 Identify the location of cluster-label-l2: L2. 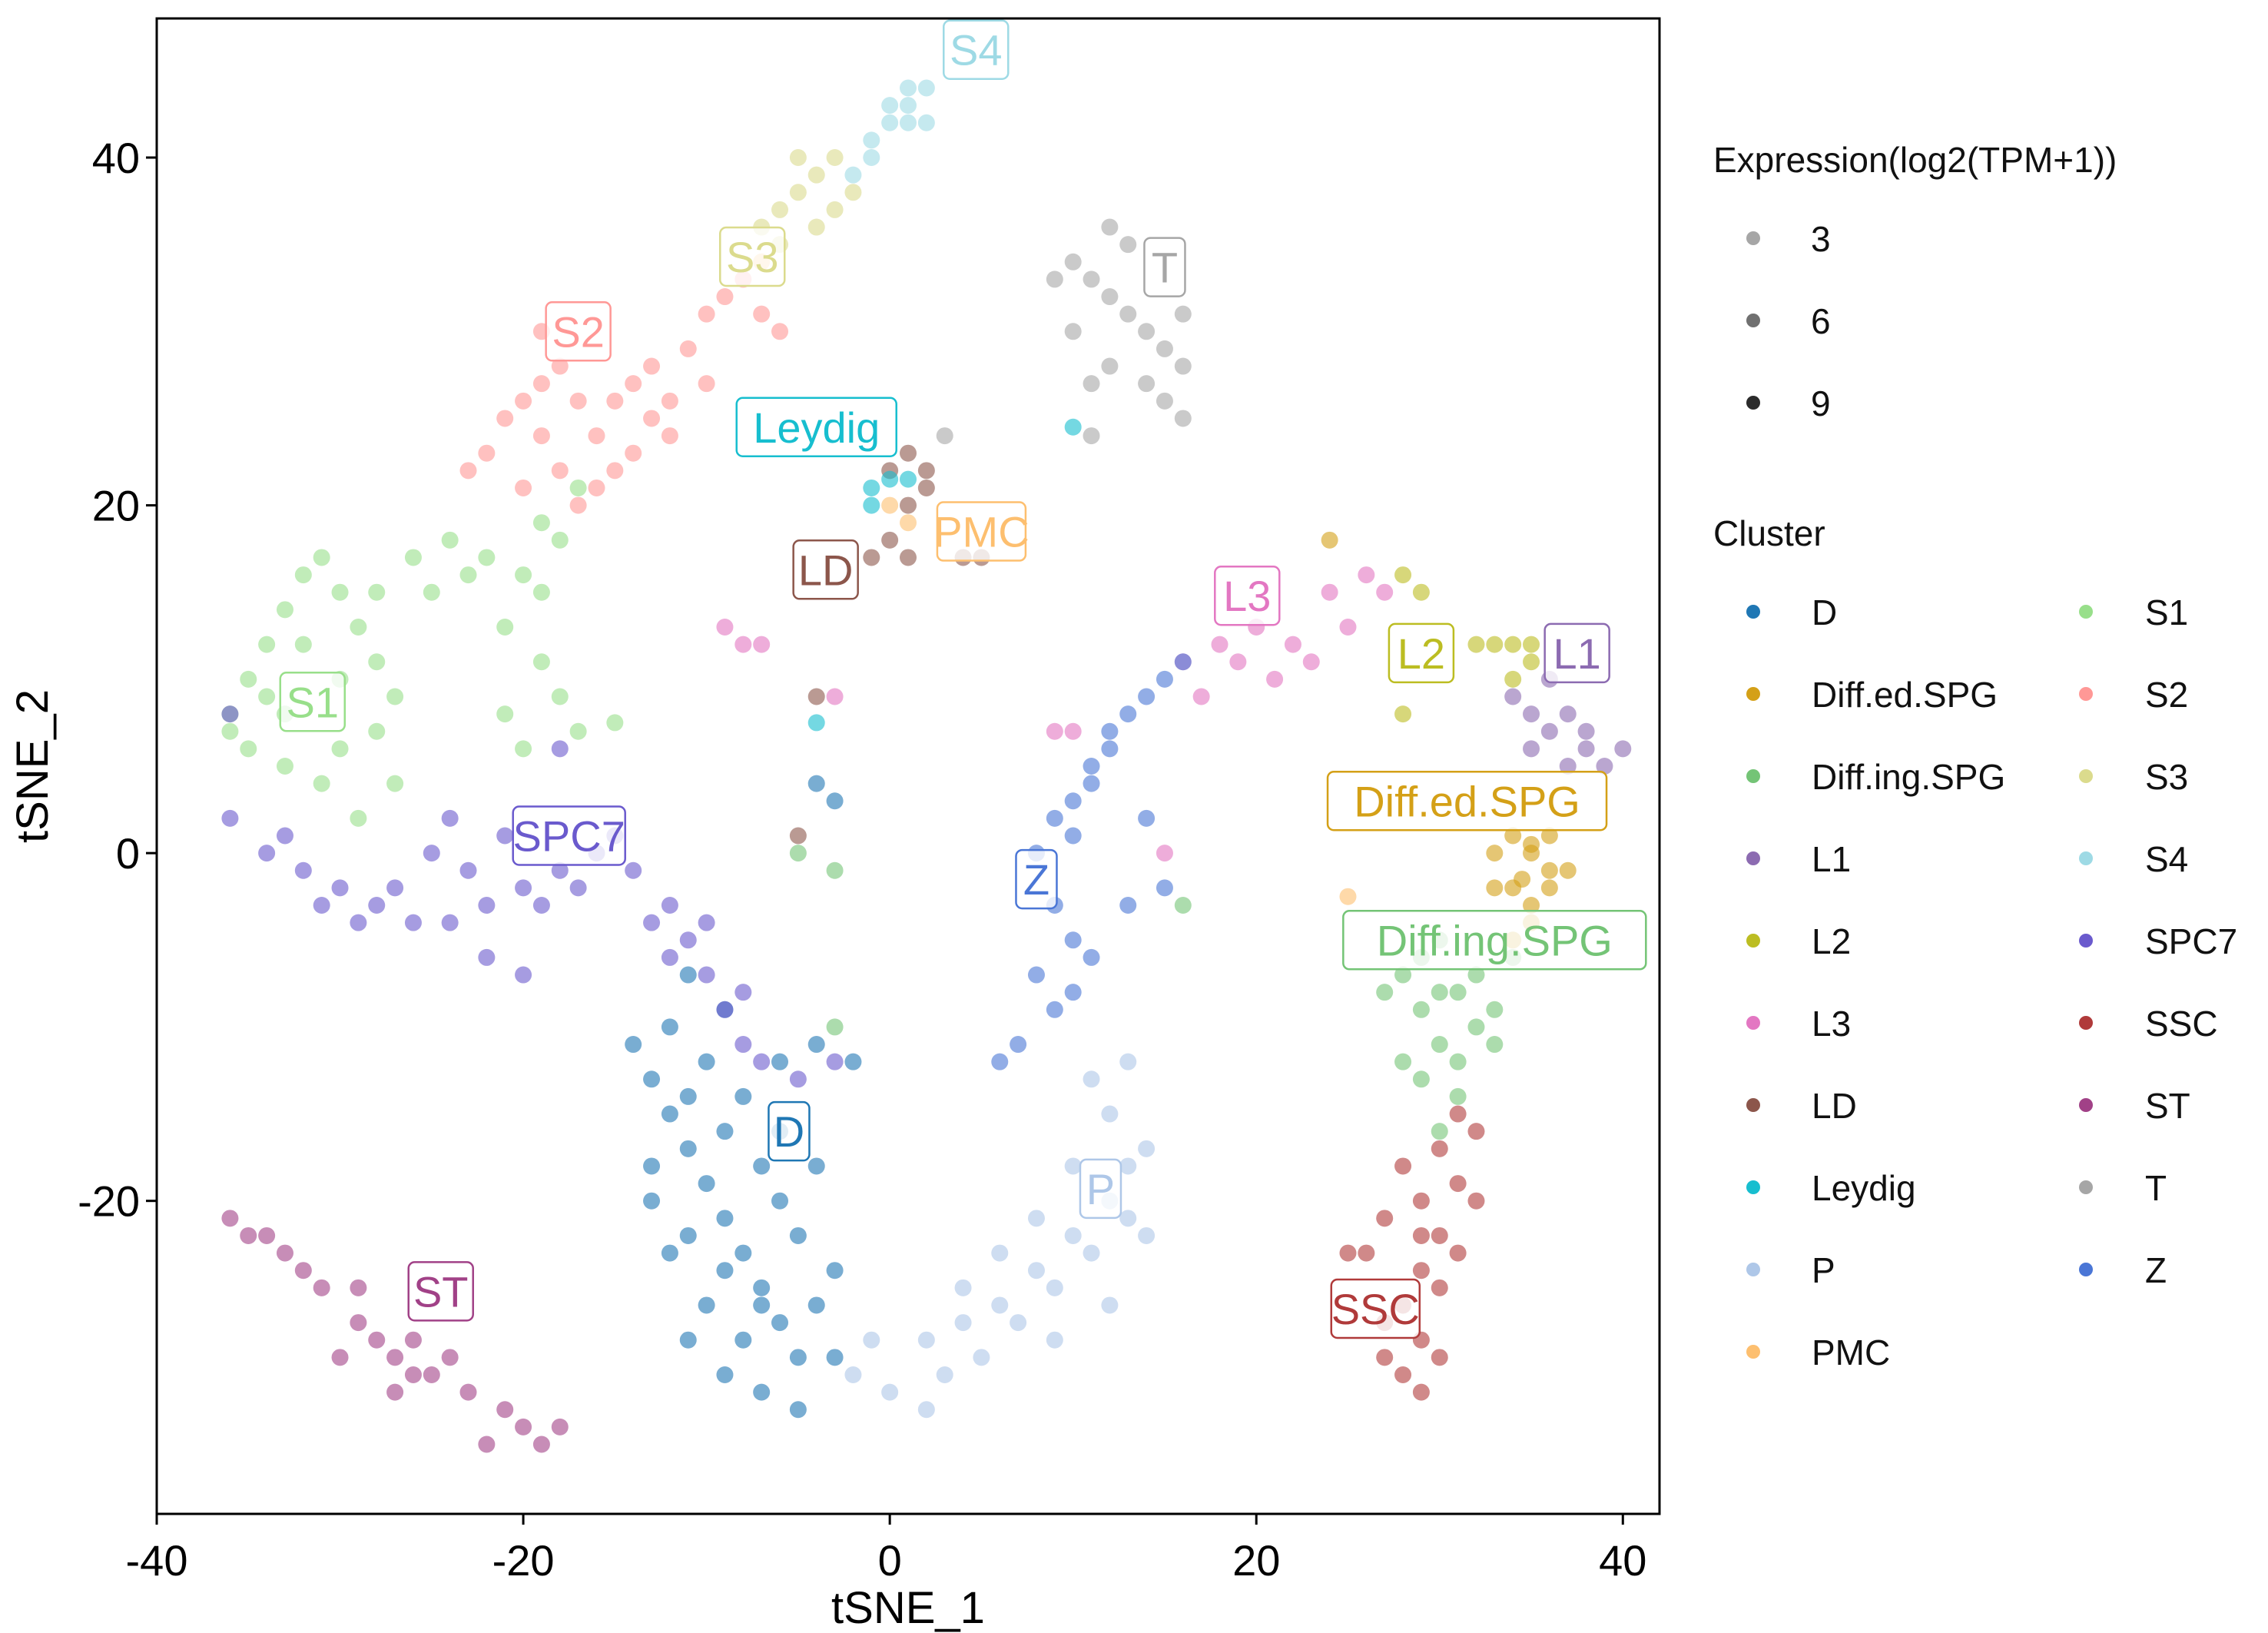
(1421, 653).